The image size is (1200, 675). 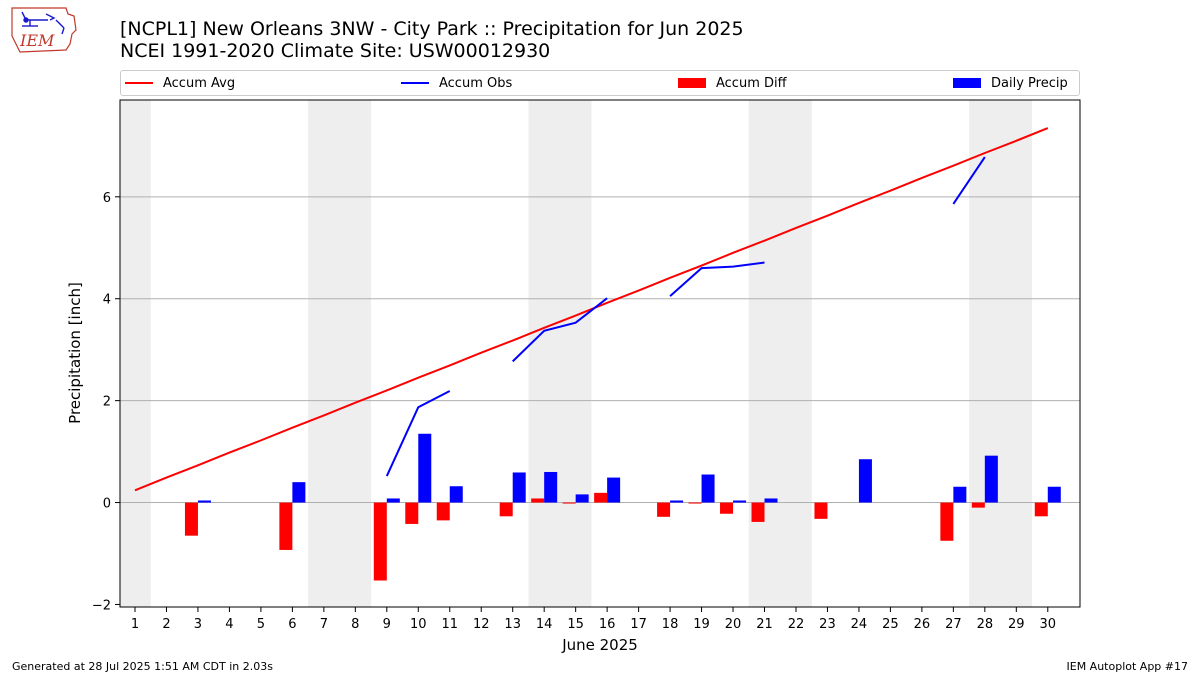 I want to click on x-tick-label: 15, so click(x=575, y=624).